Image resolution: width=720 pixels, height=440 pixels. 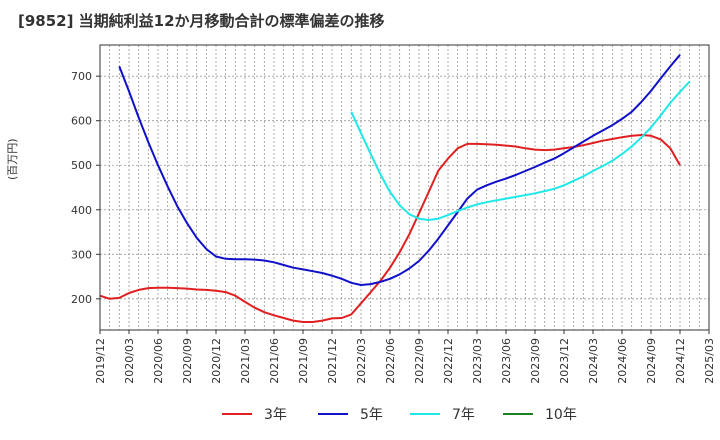 What do you see at coordinates (201, 21) in the screenshot?
I see `chart-title: [9852] 当期純利益12か月移動合計の標準偏差の推移` at bounding box center [201, 21].